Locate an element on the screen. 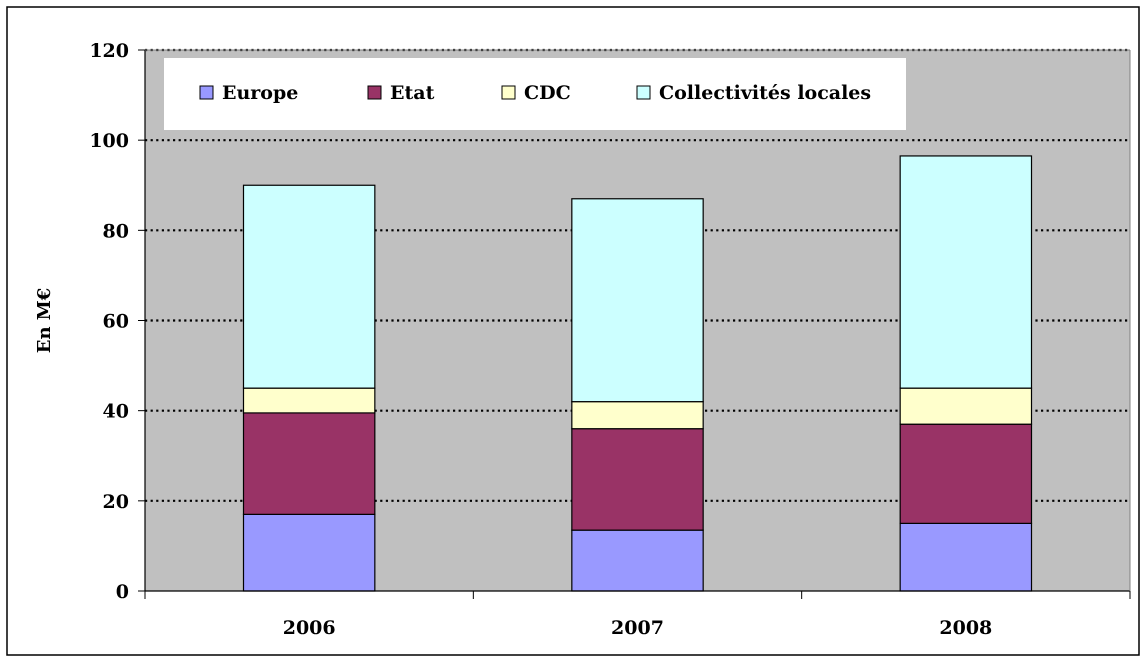  y-tick-label: 100 is located at coordinates (109, 141).